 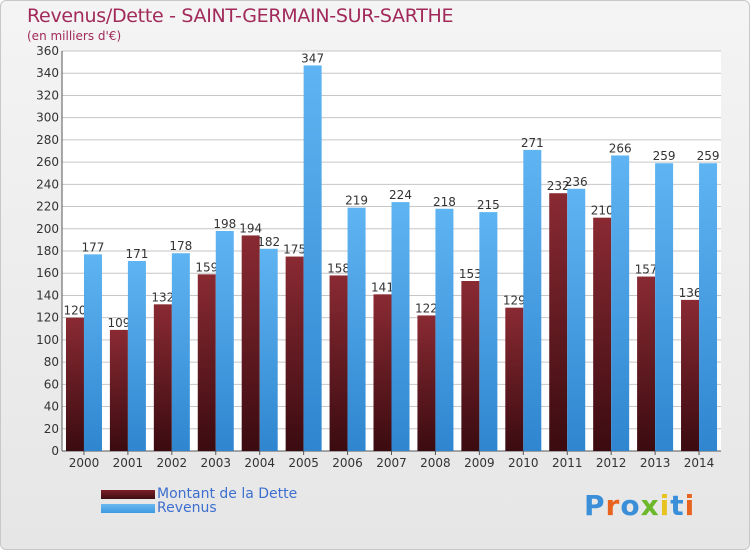 I want to click on bar-value-label-revenus: 178, so click(x=180, y=246).